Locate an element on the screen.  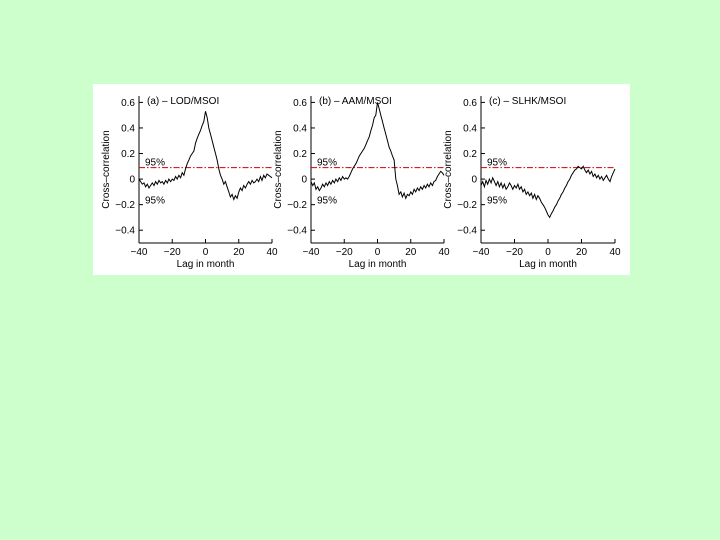
panel-title: (c) – SLHK/MSOI is located at coordinates (527, 101).